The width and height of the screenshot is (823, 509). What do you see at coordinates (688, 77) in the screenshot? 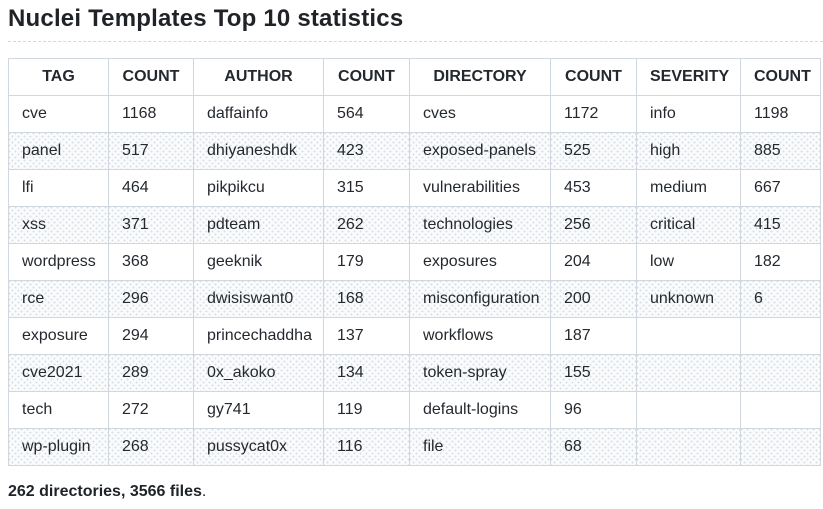
I see `column-header: SEVERITY` at bounding box center [688, 77].